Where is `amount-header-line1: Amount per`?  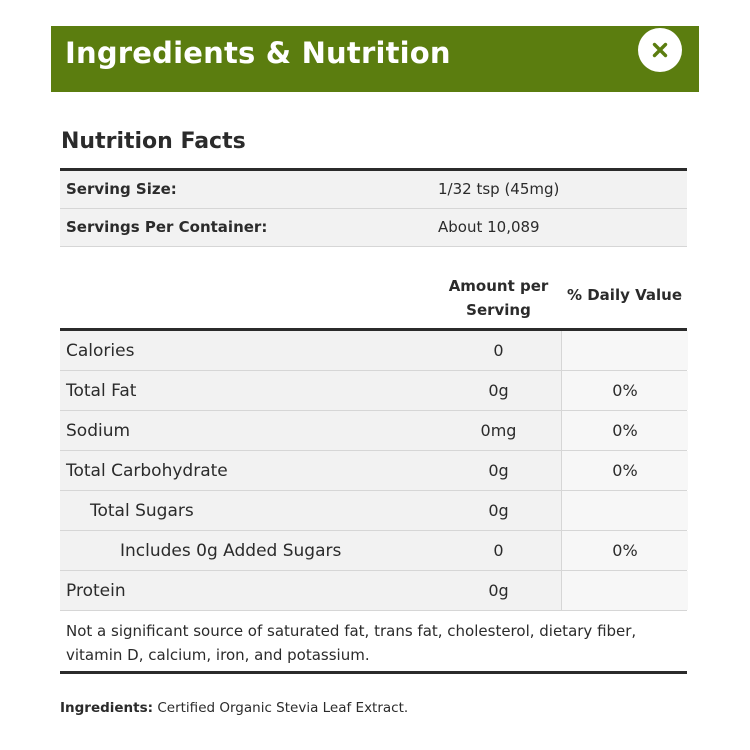 amount-header-line1: Amount per is located at coordinates (498, 286).